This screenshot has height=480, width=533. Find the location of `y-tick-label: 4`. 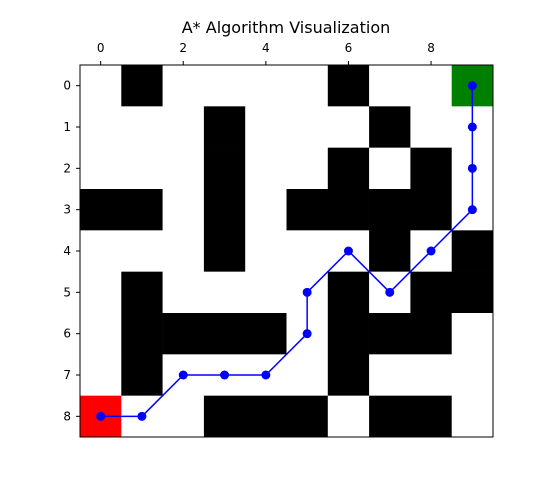

y-tick-label: 4 is located at coordinates (67, 251).